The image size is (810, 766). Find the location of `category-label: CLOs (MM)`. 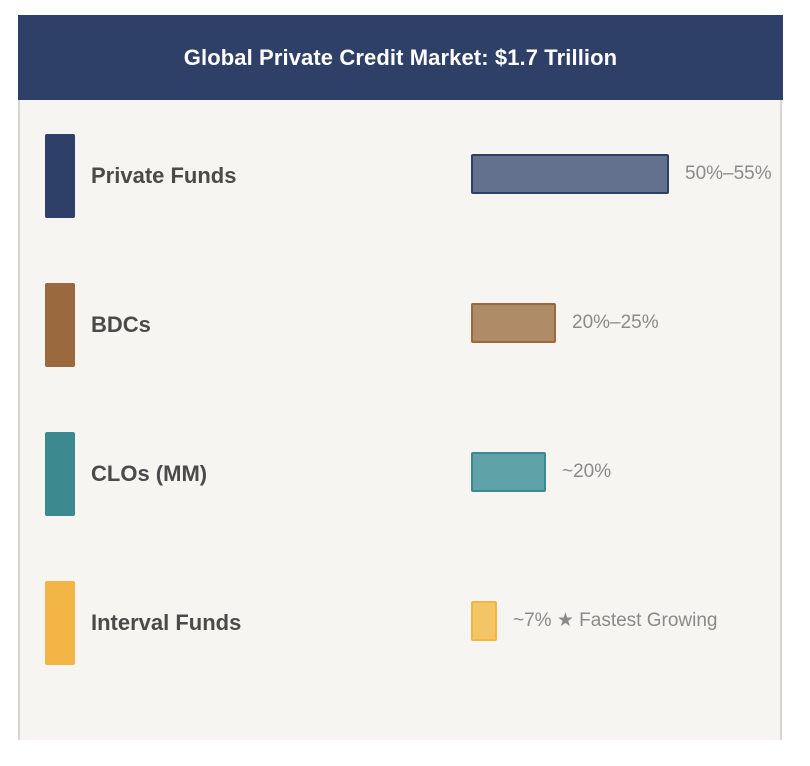

category-label: CLOs (MM) is located at coordinates (149, 473).